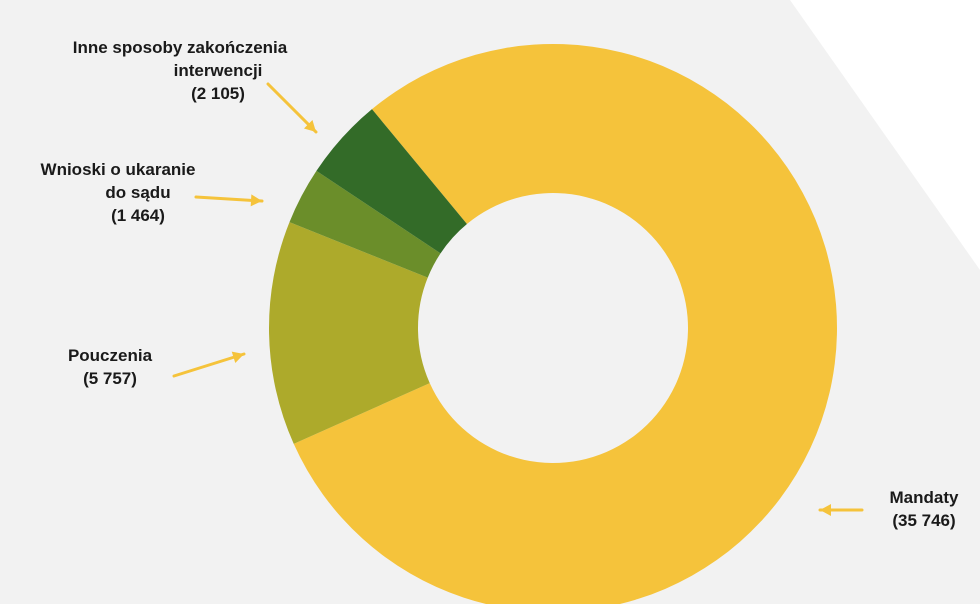  What do you see at coordinates (118, 169) in the screenshot?
I see `label-wnioski-line1: Wnioski o ukaranie` at bounding box center [118, 169].